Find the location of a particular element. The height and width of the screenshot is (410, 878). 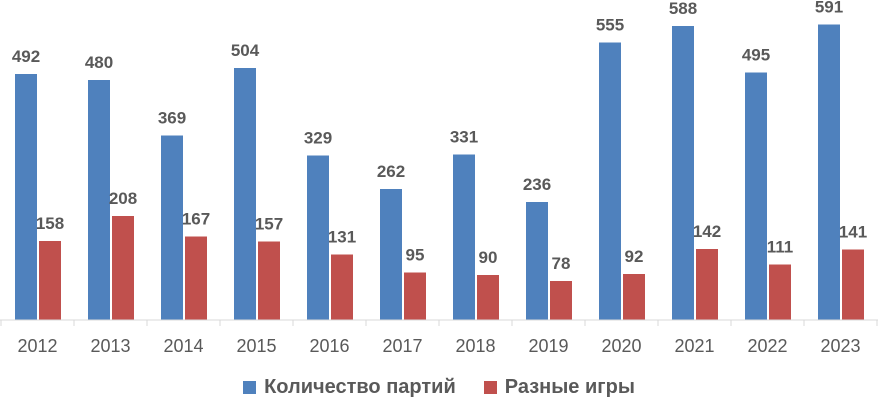

bar-series-2-2020 is located at coordinates (634, 297).